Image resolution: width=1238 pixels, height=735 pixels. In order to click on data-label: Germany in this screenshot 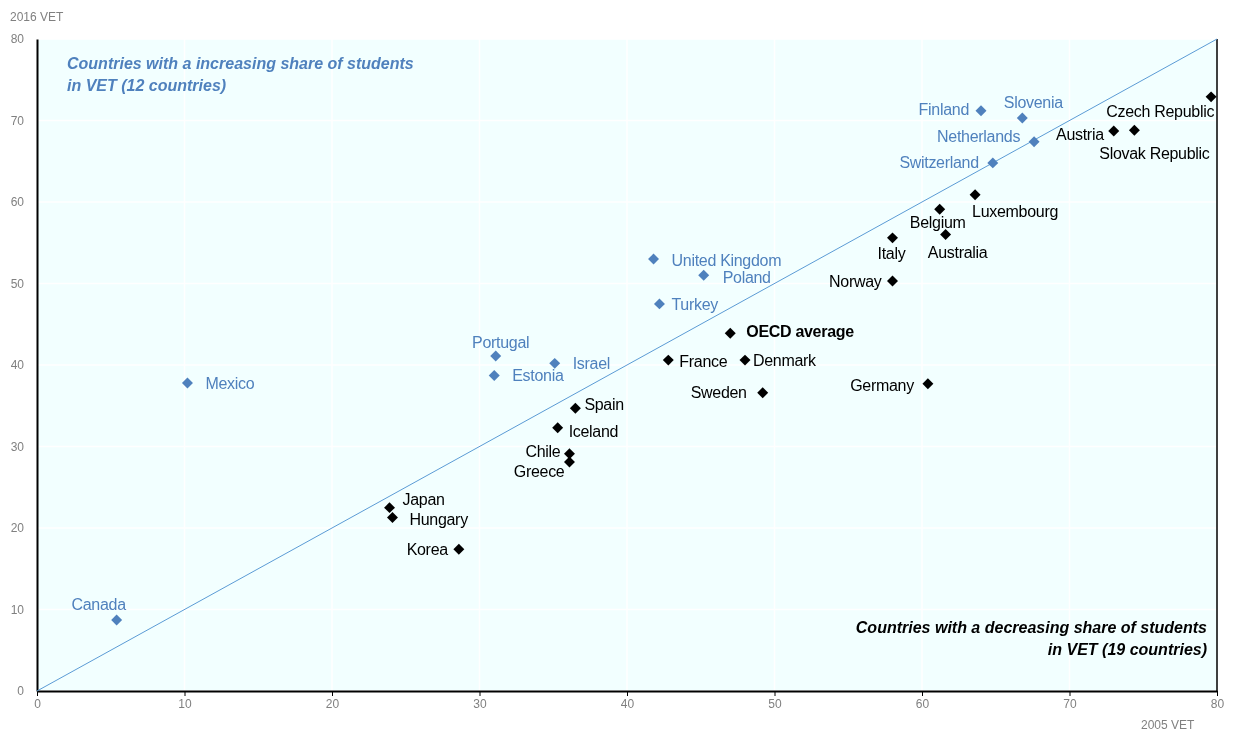, I will do `click(882, 386)`.